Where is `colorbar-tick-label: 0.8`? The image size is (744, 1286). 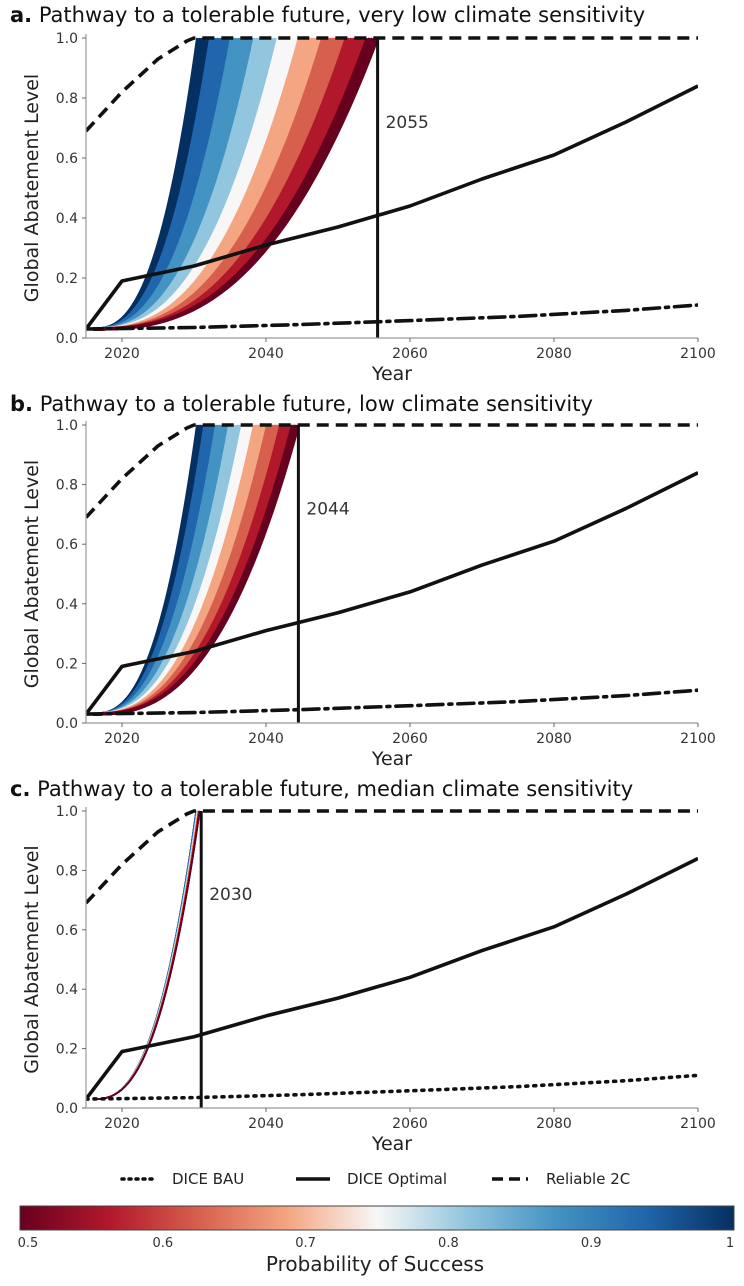 colorbar-tick-label: 0.8 is located at coordinates (448, 1243).